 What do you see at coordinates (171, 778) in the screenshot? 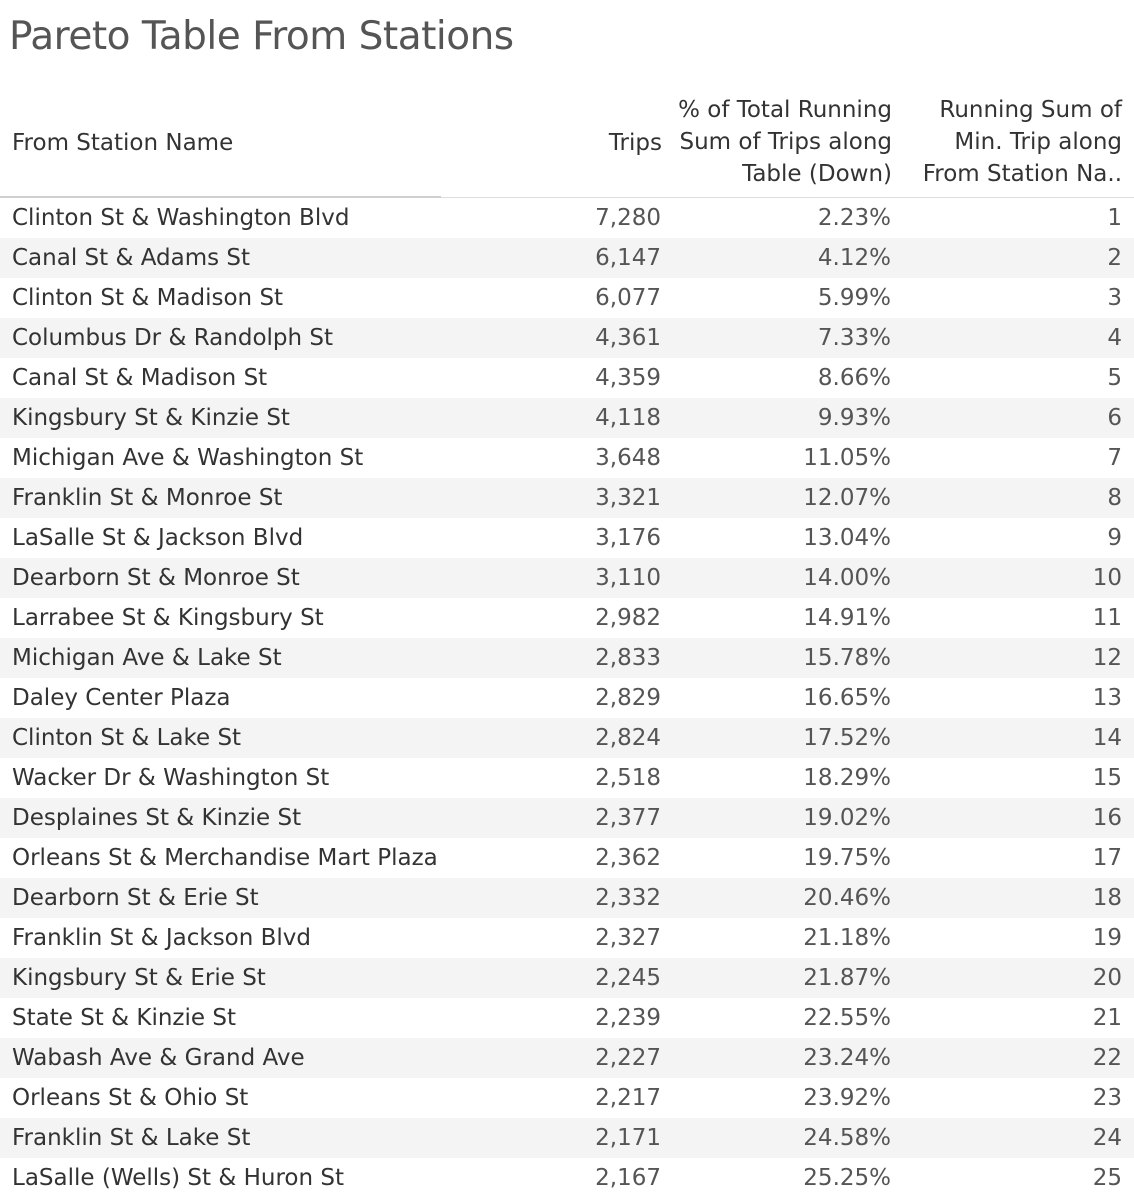
I see `cell-station-name: Wacker Dr & Washington St` at bounding box center [171, 778].